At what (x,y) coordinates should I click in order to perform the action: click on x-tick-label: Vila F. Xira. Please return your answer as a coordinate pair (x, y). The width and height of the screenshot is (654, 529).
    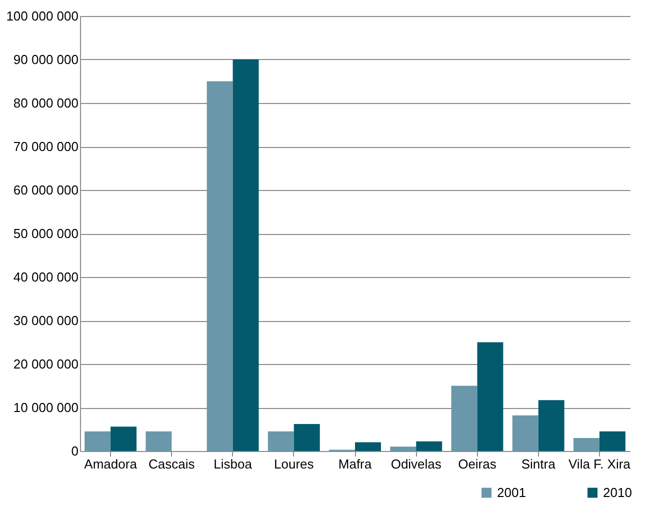
    Looking at the image, I should click on (600, 464).